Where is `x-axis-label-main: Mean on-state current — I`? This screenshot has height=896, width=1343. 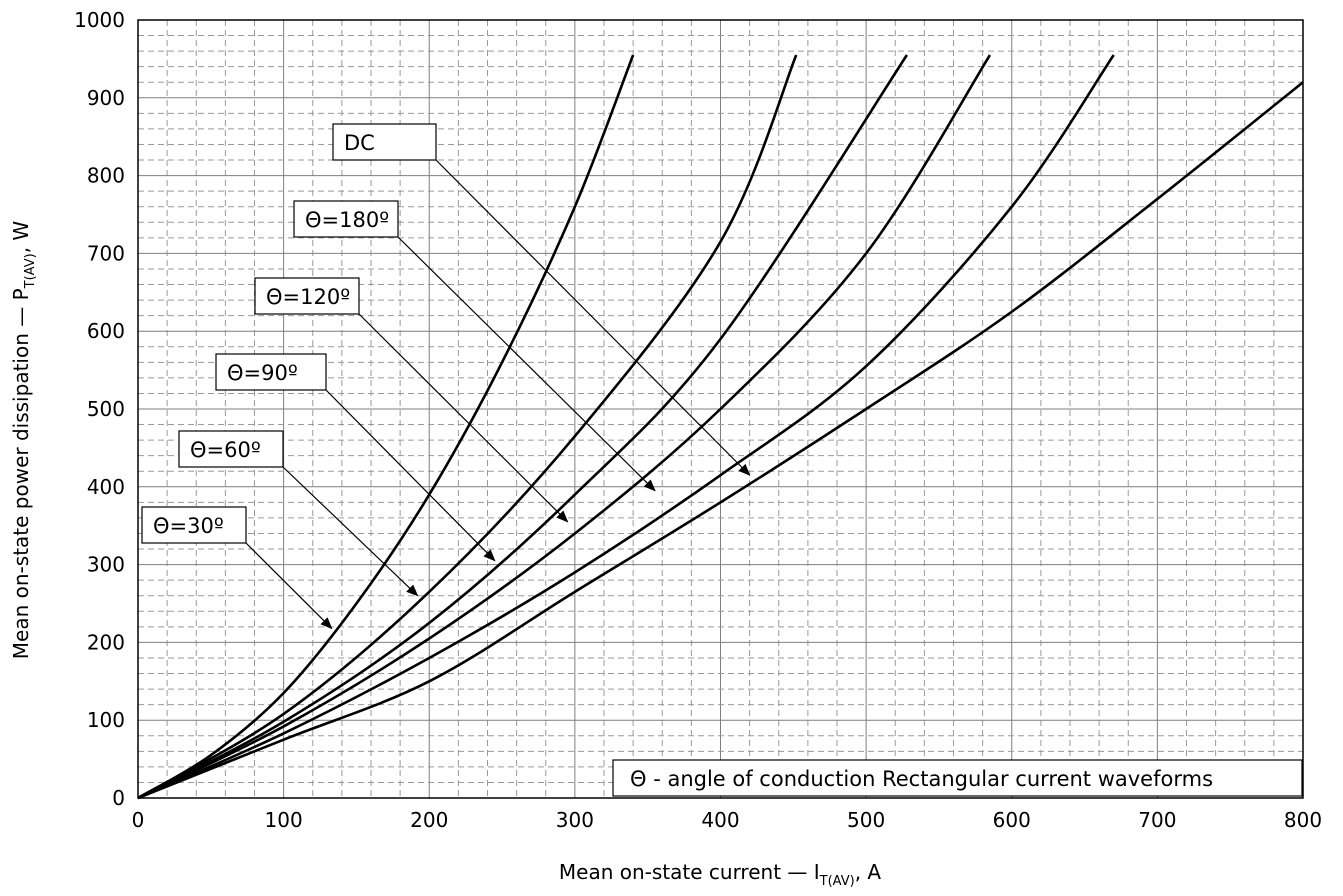 x-axis-label-main: Mean on-state current — I is located at coordinates (689, 872).